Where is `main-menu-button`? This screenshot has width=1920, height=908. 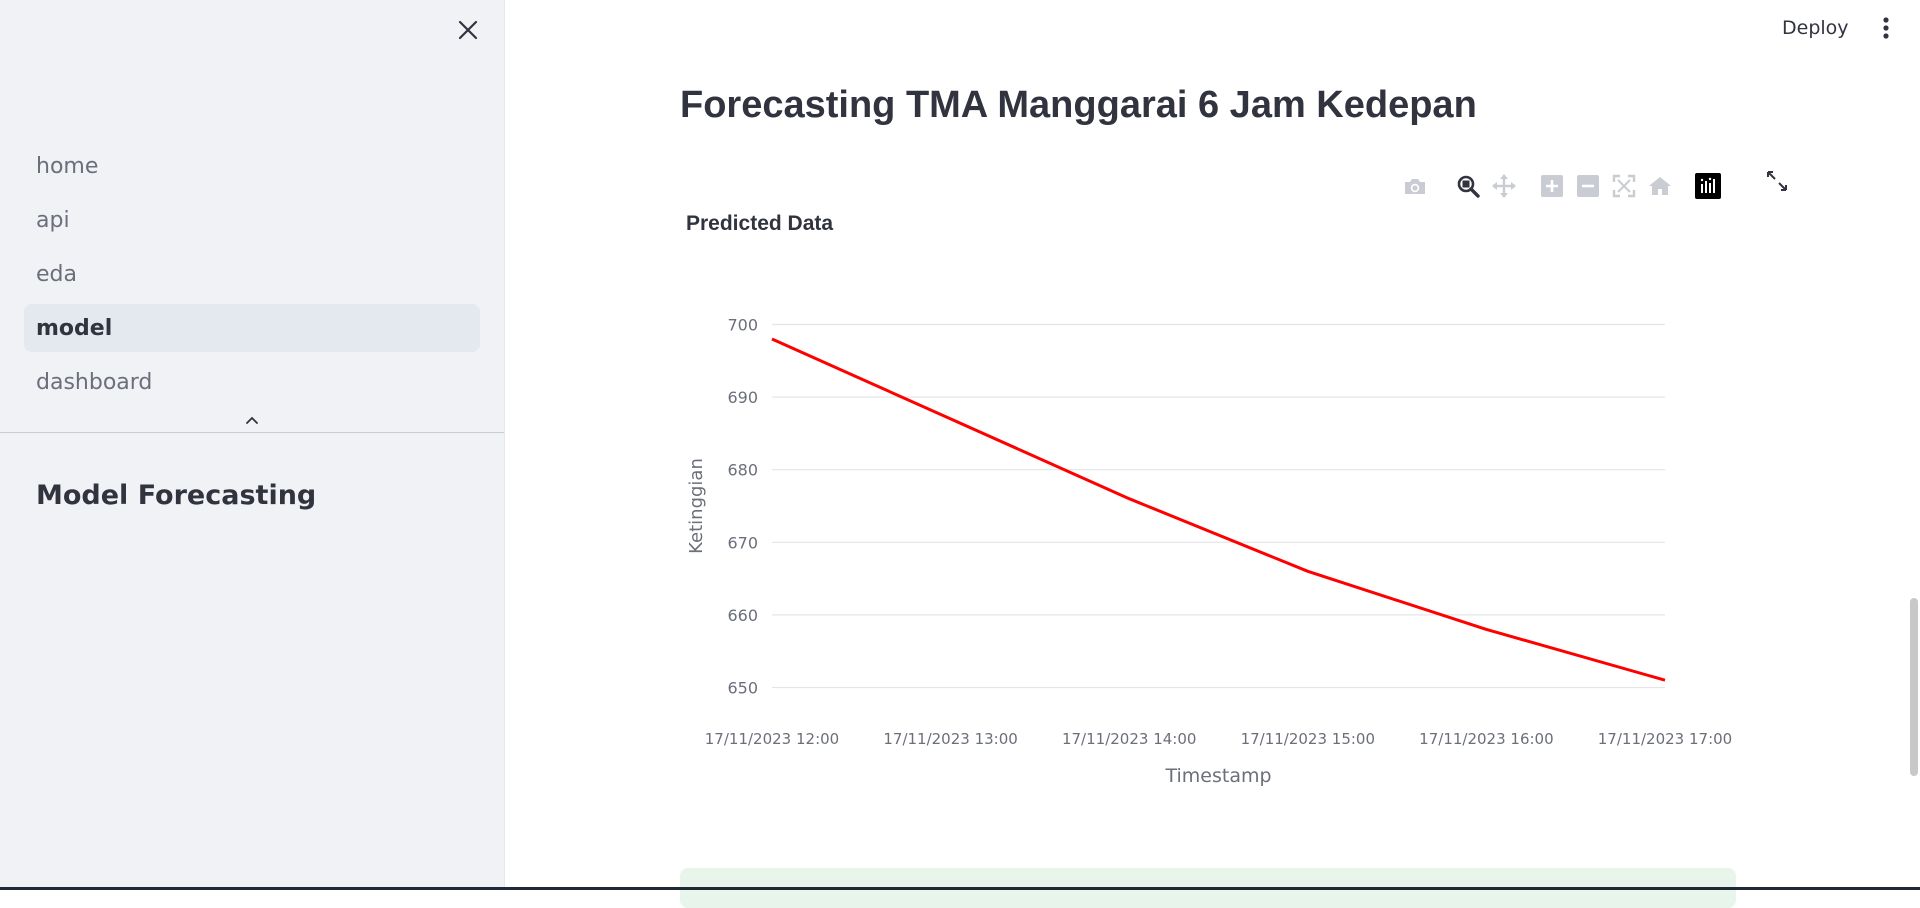
main-menu-button is located at coordinates (1886, 28).